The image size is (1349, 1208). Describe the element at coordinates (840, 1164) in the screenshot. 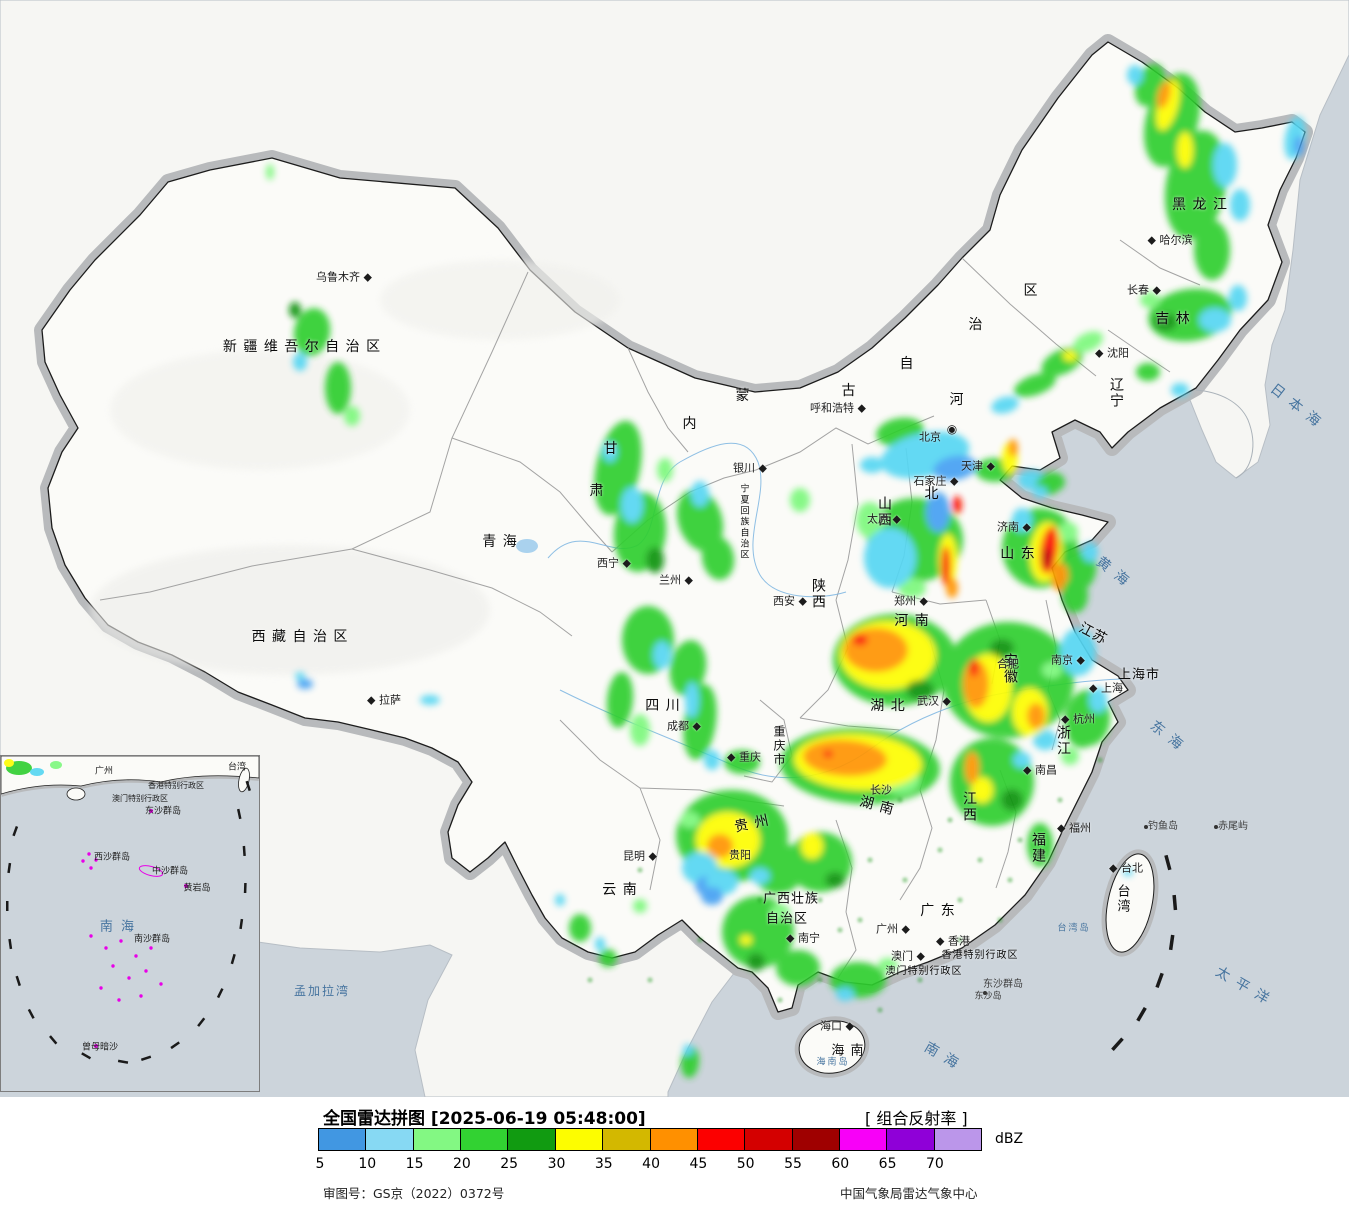

I see `legend-tick: 60` at that location.